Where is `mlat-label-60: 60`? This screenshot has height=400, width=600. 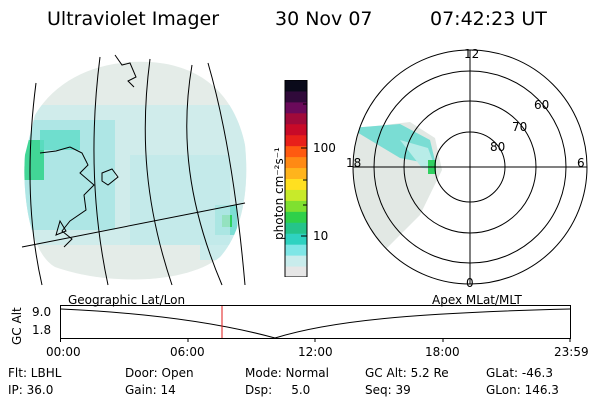
mlat-label-60: 60 is located at coordinates (542, 105).